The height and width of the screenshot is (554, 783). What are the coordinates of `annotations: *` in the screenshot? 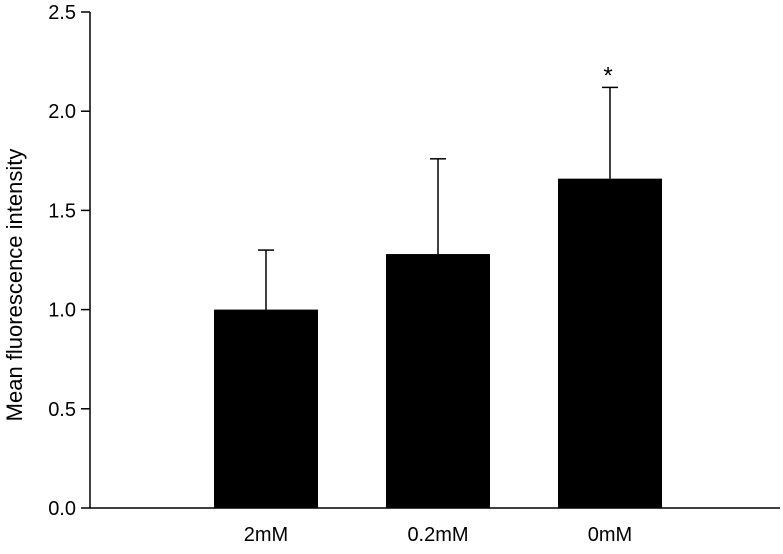 It's located at (607, 75).